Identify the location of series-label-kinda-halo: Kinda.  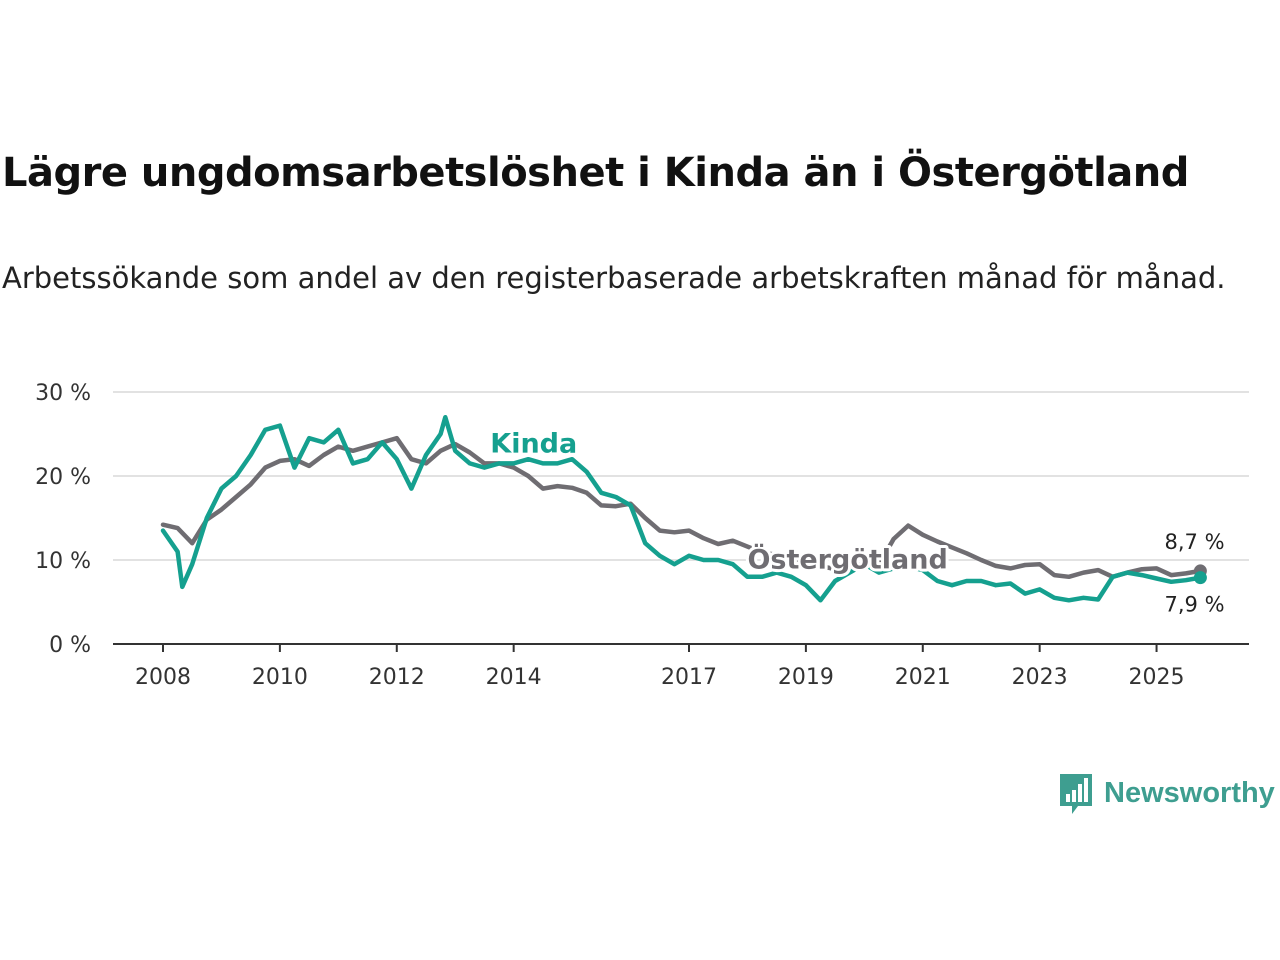
(533, 443).